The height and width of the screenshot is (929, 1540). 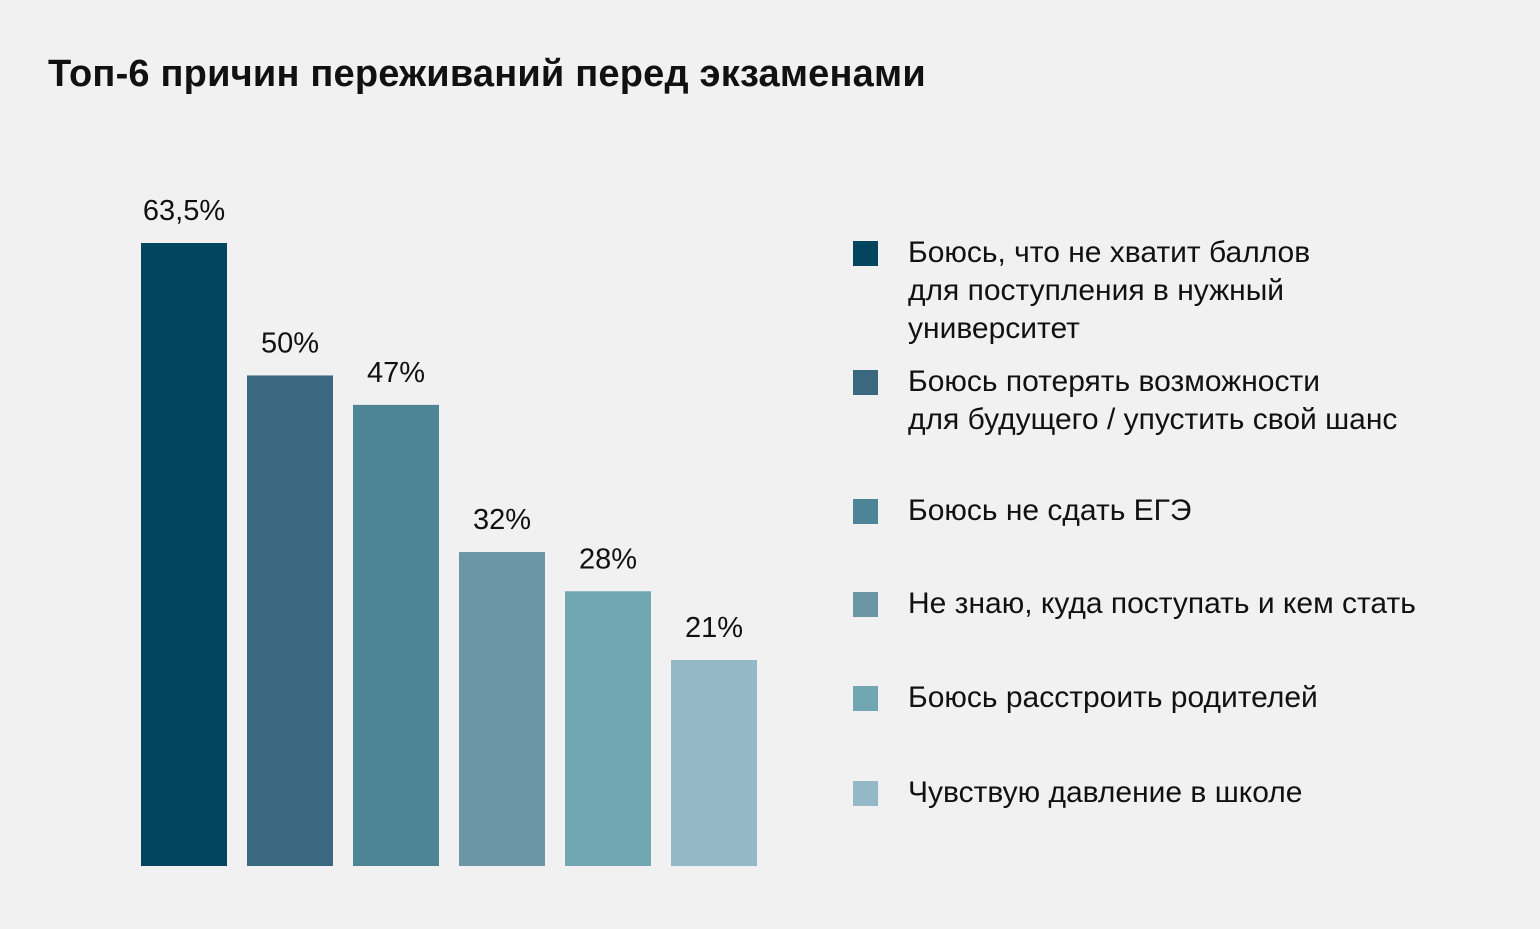 I want to click on bar-value-label: 50%, so click(x=290, y=343).